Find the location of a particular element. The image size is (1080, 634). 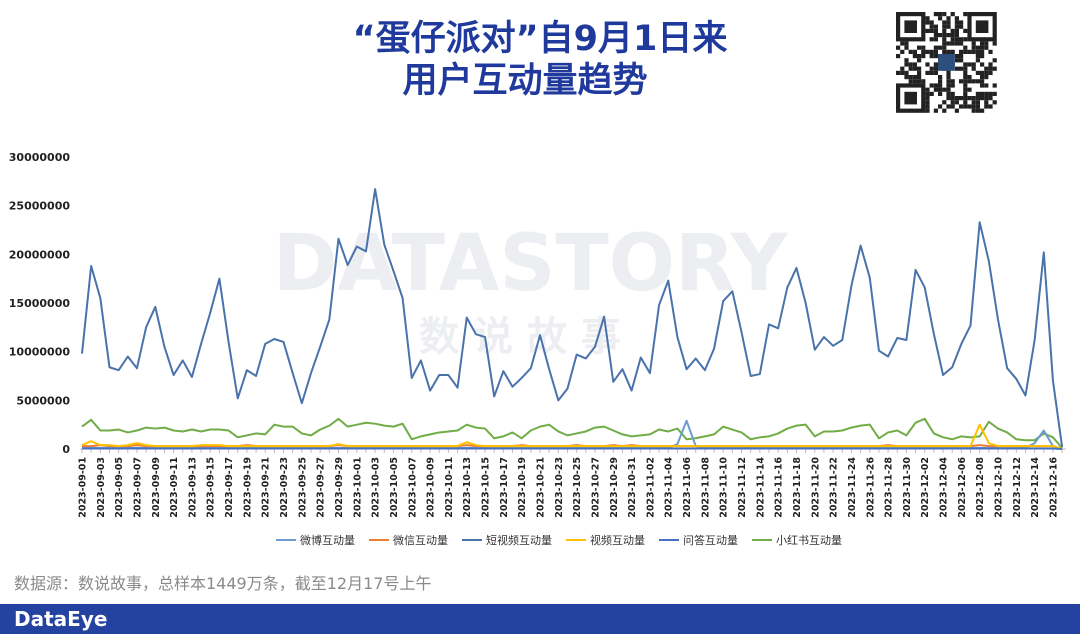

x-tick-label: 2023-09-09 is located at coordinates (156, 487).